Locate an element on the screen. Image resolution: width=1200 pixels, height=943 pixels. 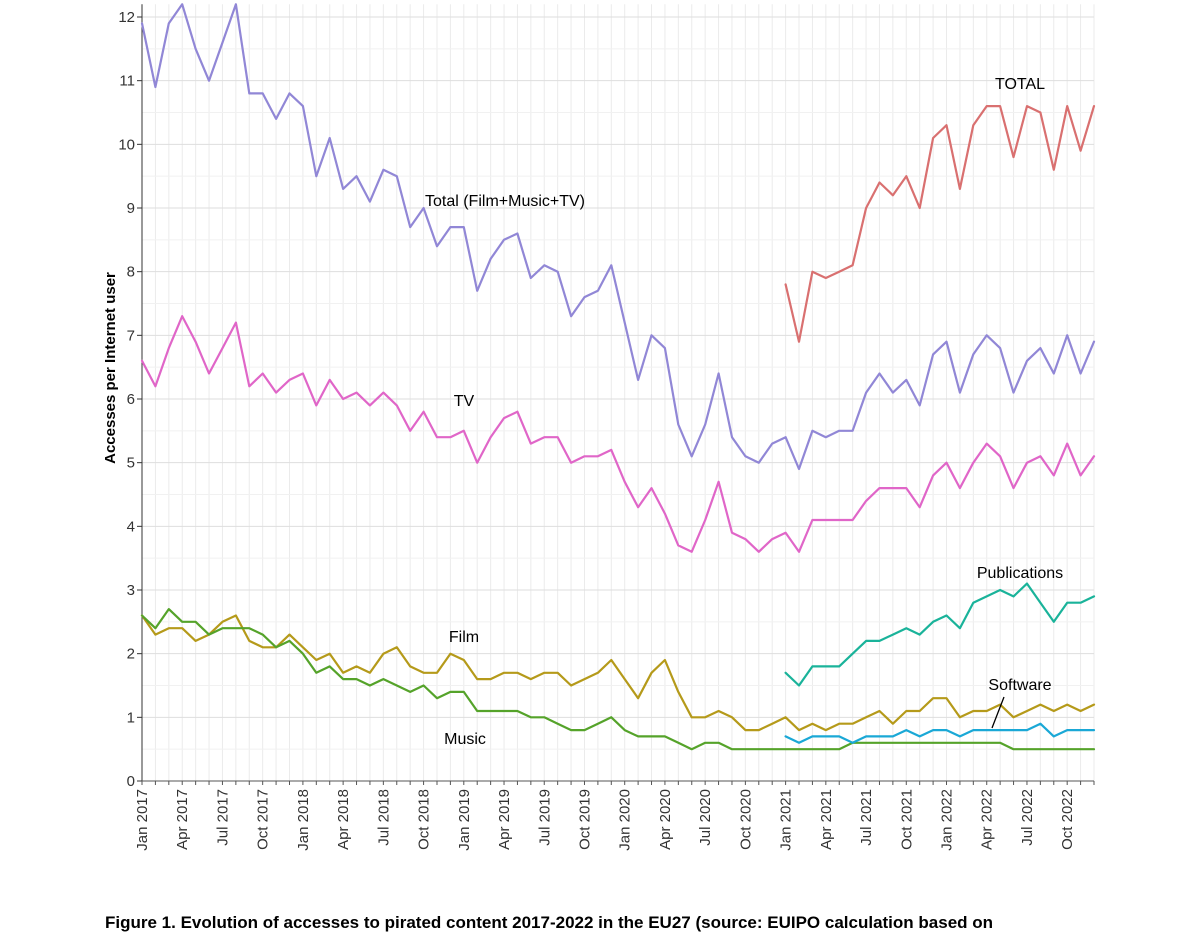
x-tick-label: Jan 2018 is located at coordinates (303, 820).